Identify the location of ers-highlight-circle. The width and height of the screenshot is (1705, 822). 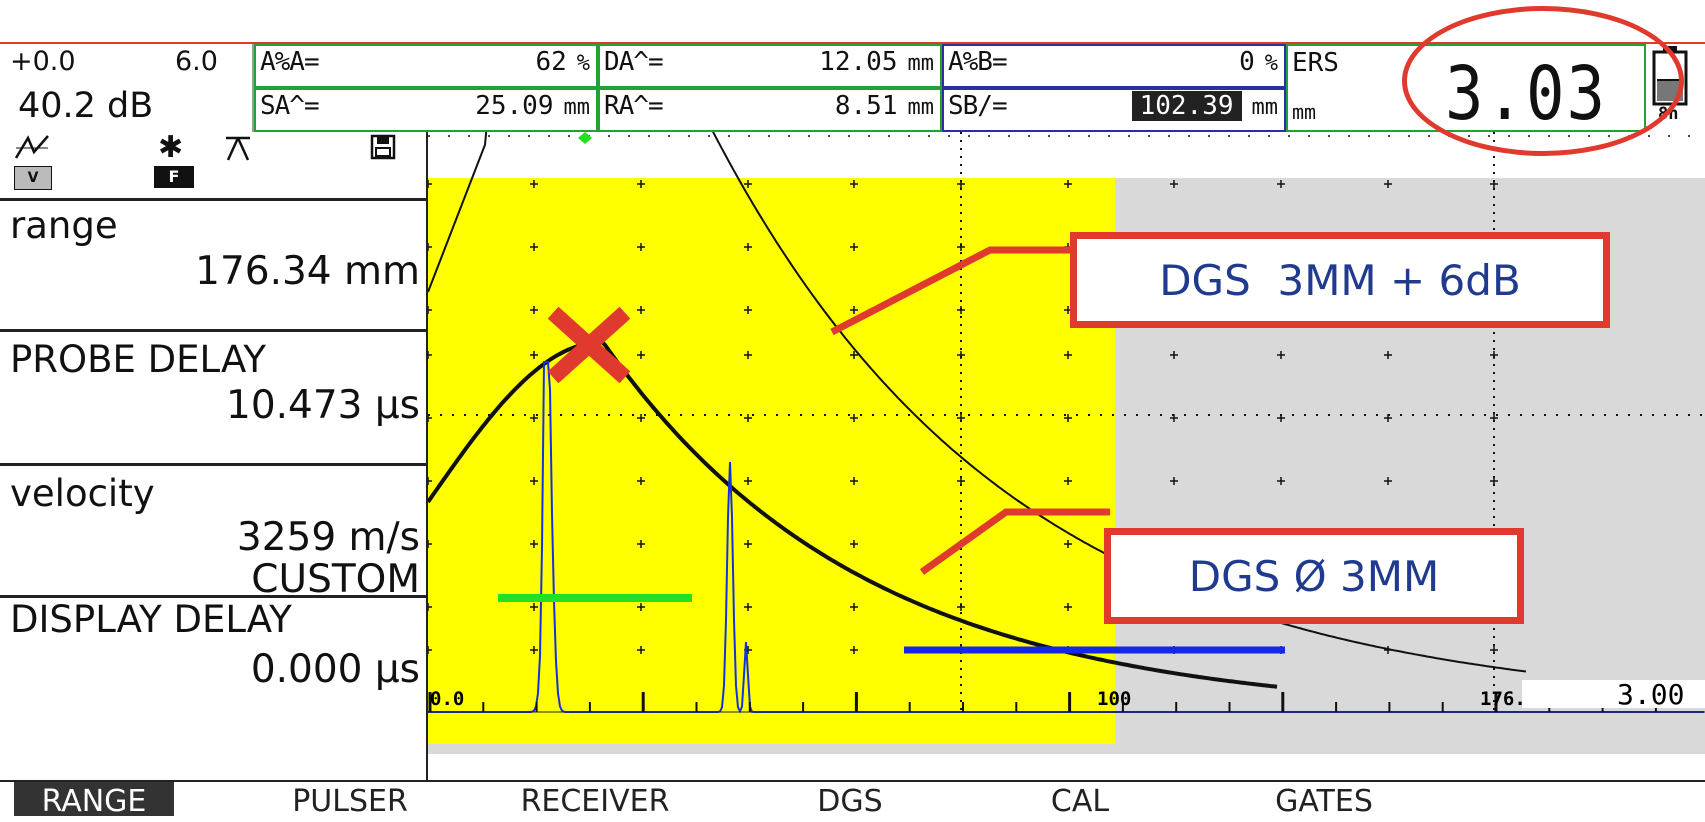
(1543, 81).